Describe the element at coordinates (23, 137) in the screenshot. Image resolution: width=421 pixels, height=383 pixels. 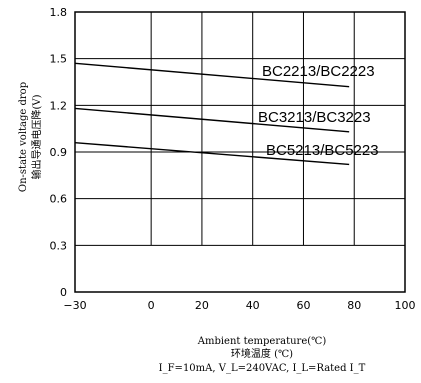
I see `y-axis-title-en: On-state voltage drop` at that location.